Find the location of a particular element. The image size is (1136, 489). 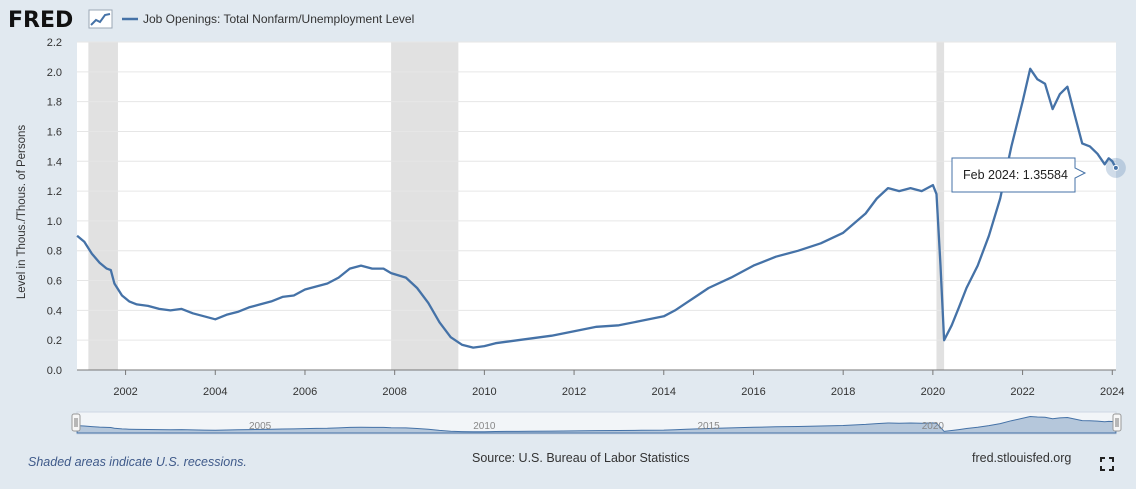

y-tick-label: 0.4 is located at coordinates (54, 311).